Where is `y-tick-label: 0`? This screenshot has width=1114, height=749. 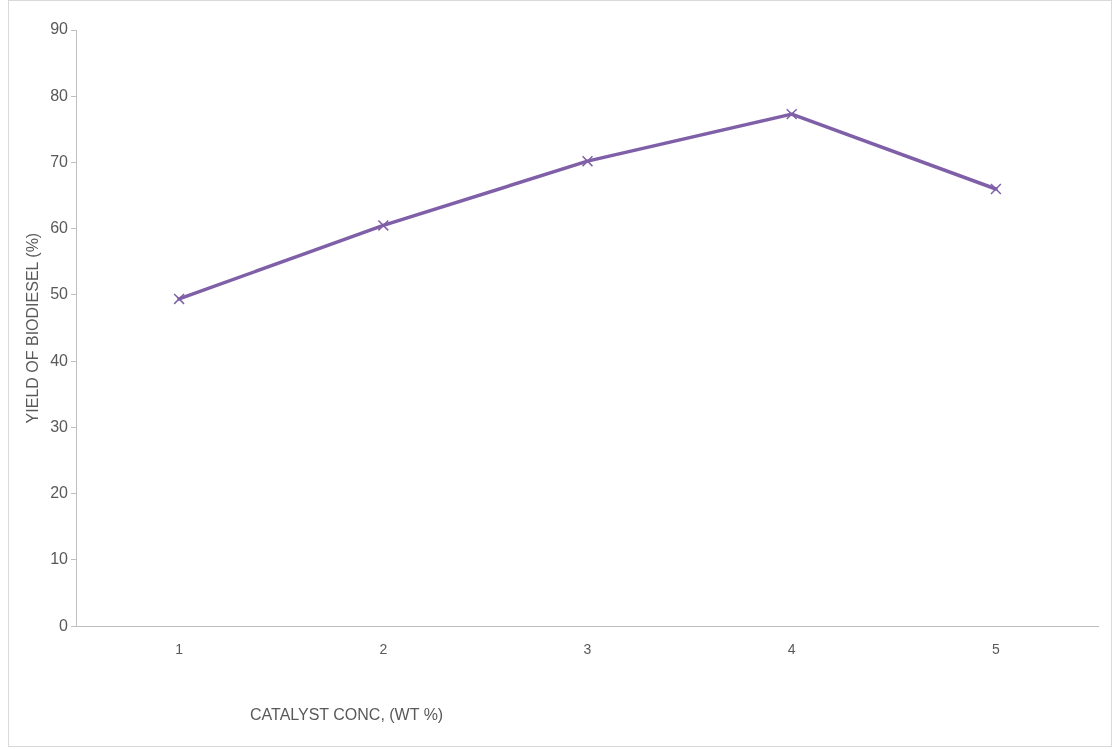
y-tick-label: 0 is located at coordinates (64, 625).